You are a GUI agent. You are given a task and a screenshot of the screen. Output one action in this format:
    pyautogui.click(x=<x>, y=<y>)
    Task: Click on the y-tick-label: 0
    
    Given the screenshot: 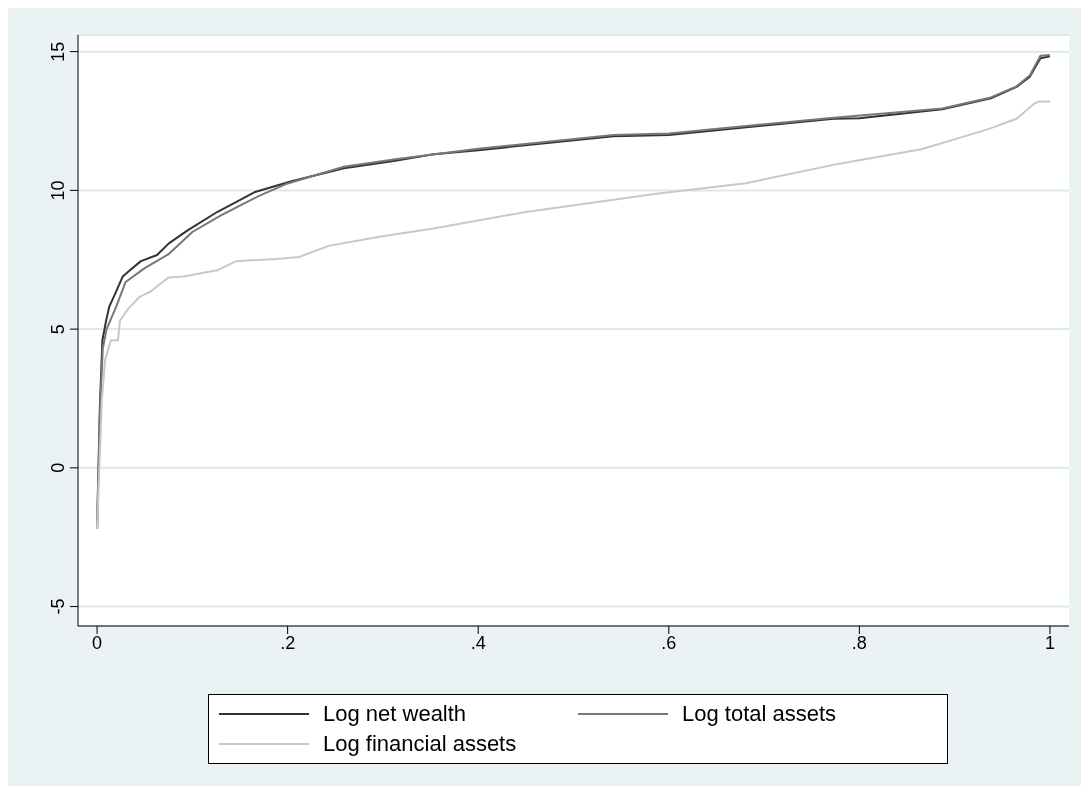 What is the action you would take?
    pyautogui.click(x=58, y=467)
    